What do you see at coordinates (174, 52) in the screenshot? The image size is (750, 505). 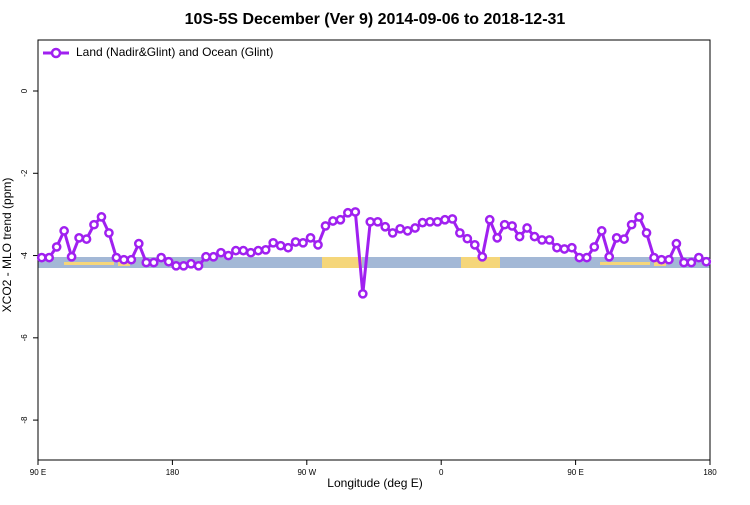 I see `legend-label: Land (Nadir&Glint) and Ocean (Glint)` at bounding box center [174, 52].